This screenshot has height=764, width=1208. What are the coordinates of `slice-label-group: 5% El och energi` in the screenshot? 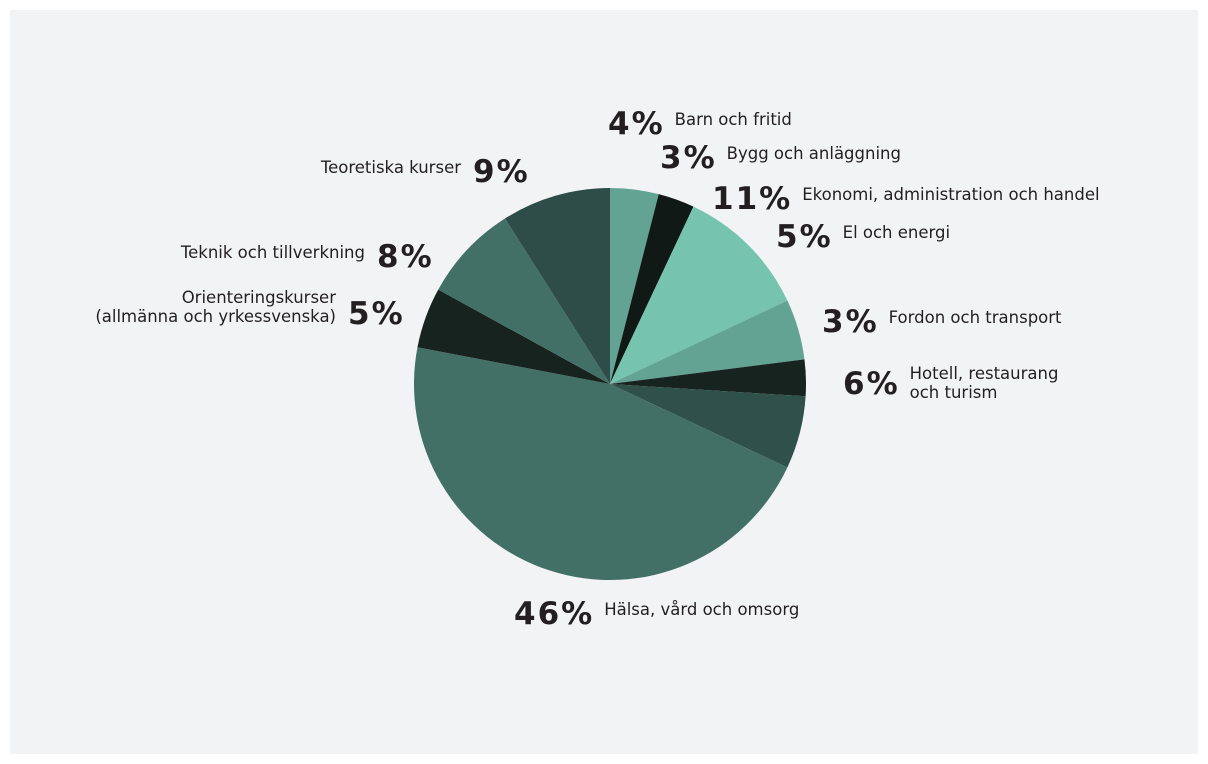 It's located at (863, 237).